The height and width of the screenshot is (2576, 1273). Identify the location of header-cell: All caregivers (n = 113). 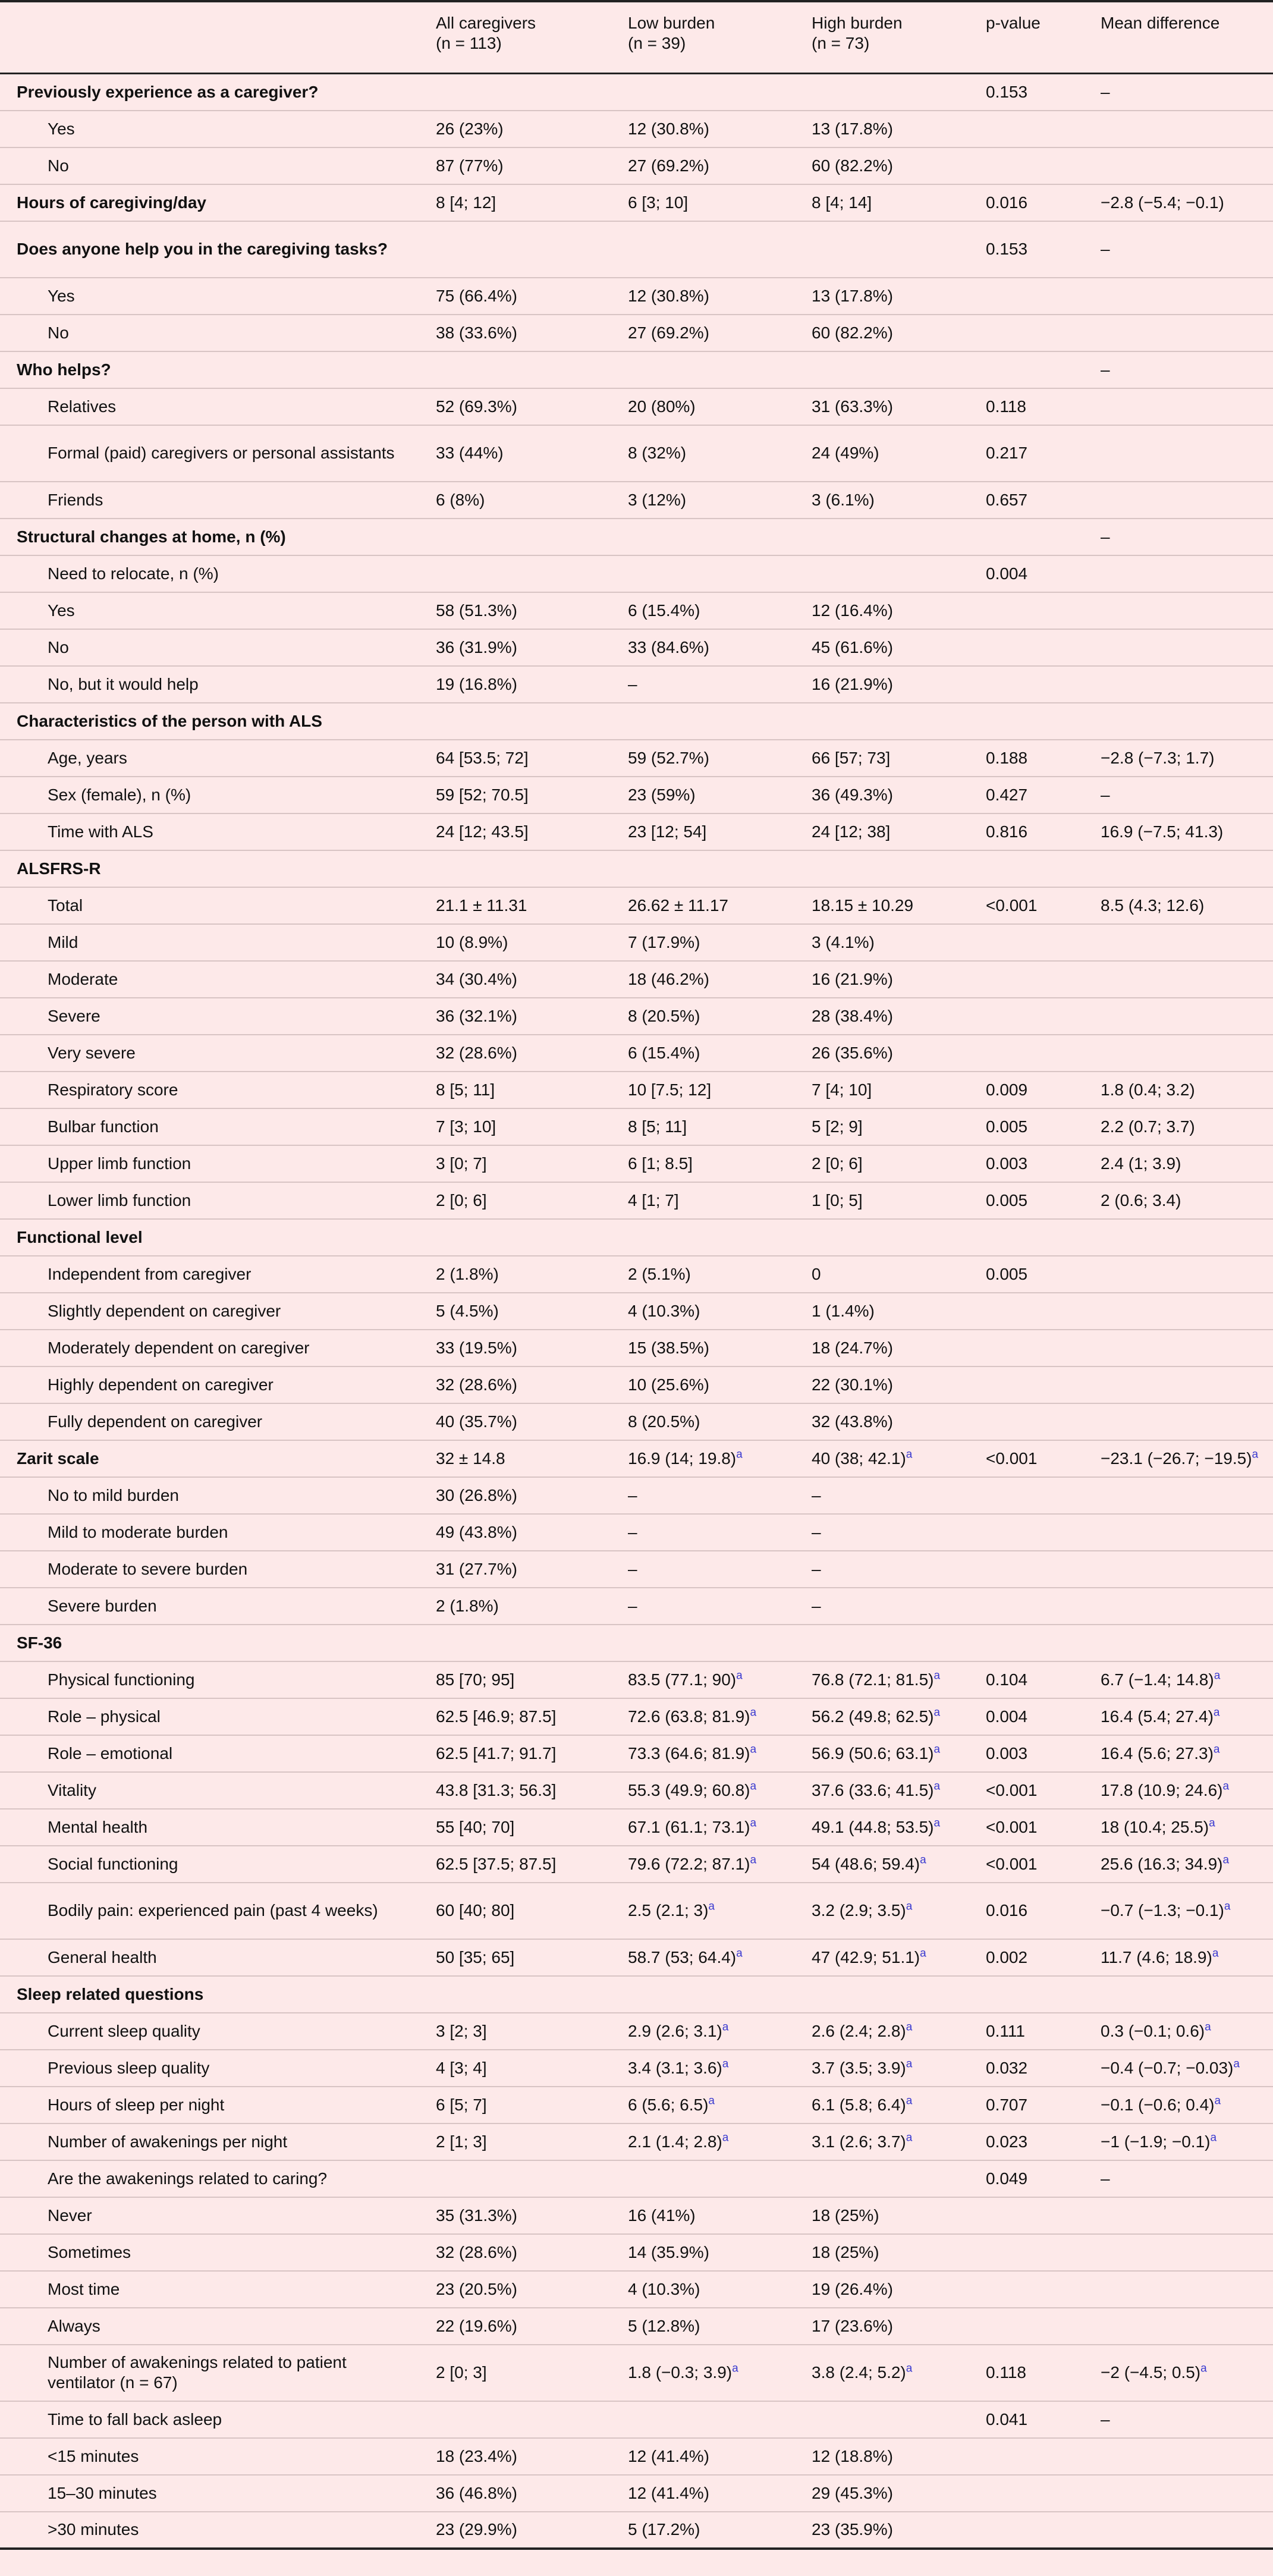
(515, 37).